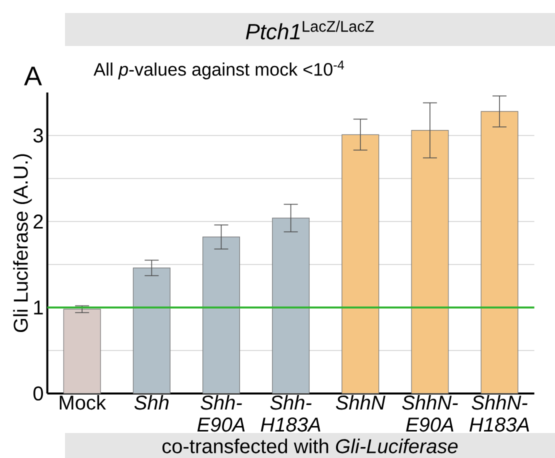 Image resolution: width=555 pixels, height=458 pixels. What do you see at coordinates (38, 307) in the screenshot?
I see `y-tick-label: 1` at bounding box center [38, 307].